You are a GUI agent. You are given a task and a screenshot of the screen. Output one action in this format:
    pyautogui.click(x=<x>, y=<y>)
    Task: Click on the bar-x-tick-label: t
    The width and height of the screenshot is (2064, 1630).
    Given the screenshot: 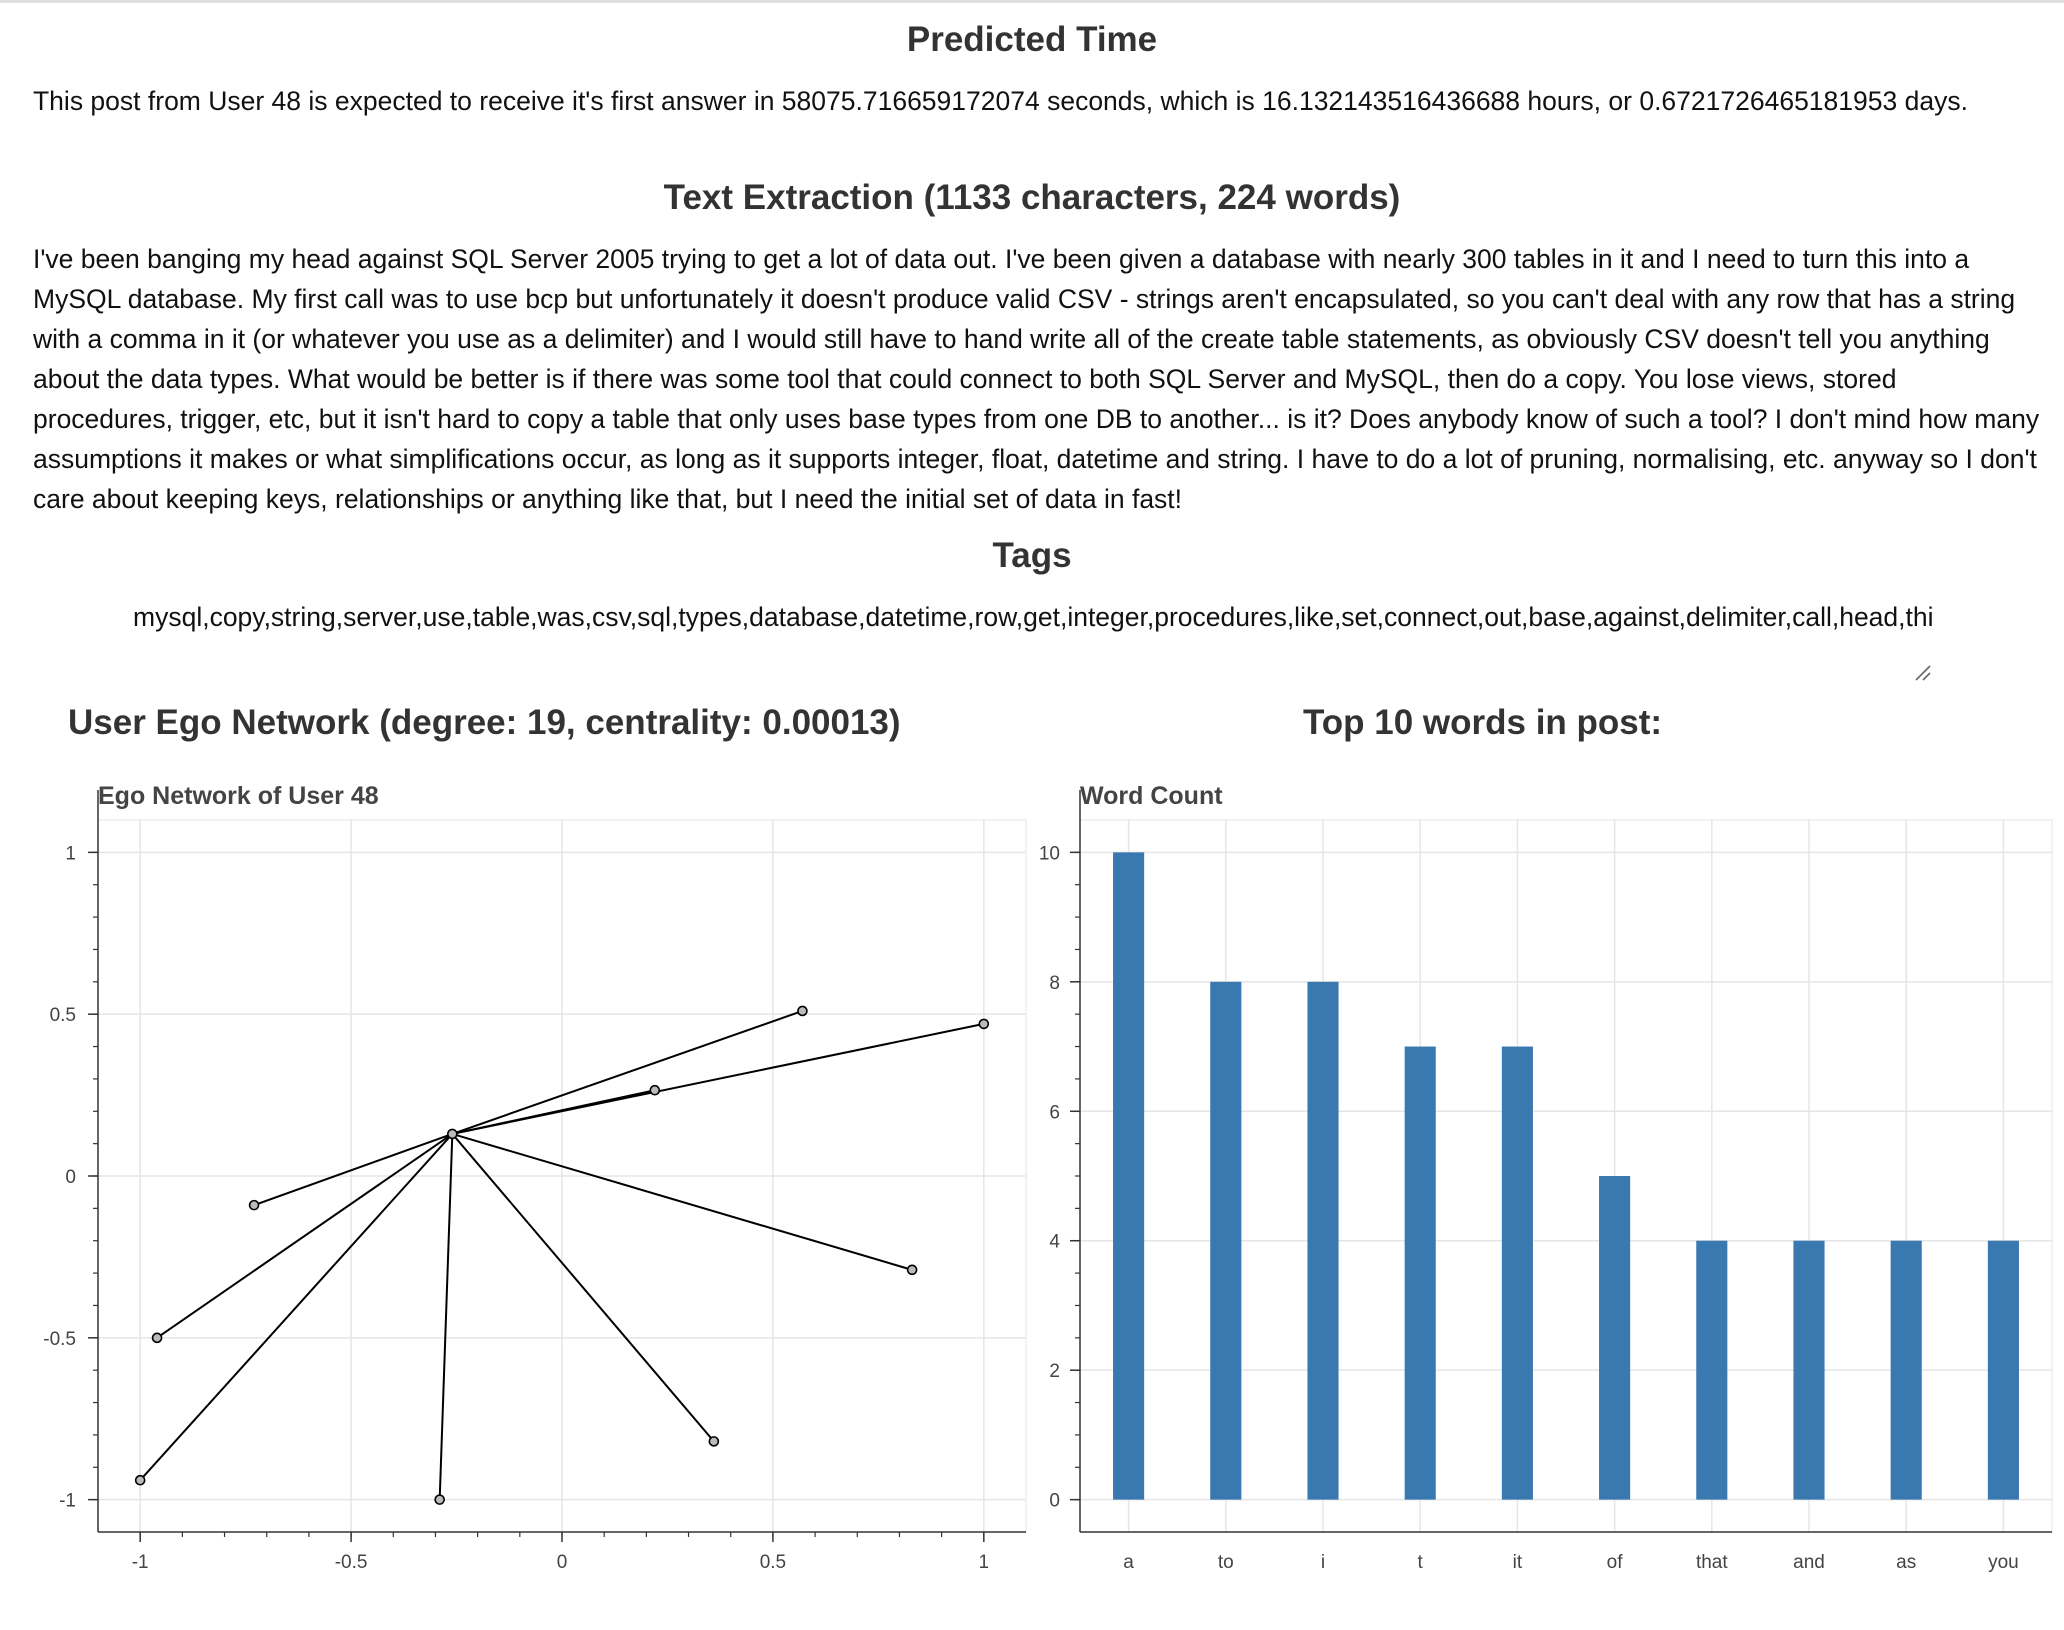 What is the action you would take?
    pyautogui.click(x=1421, y=1562)
    